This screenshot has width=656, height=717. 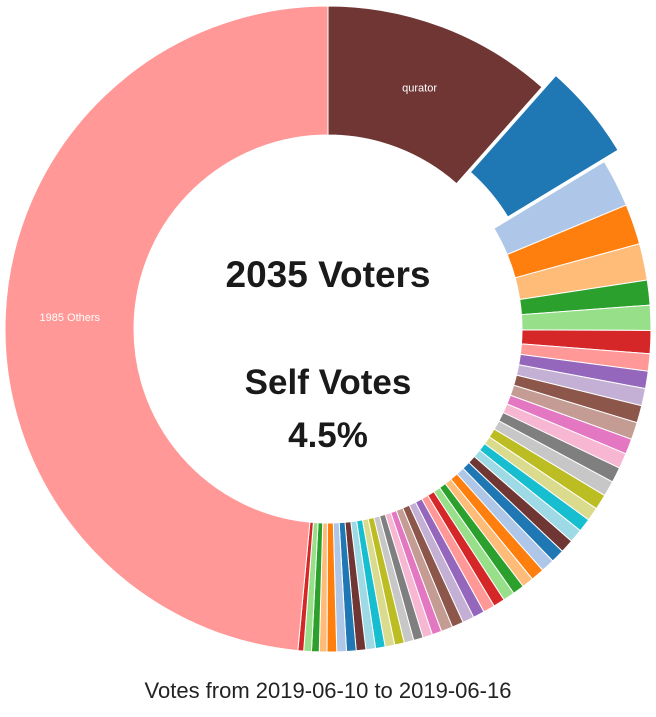 I want to click on chart-caption: Votes from 2019-06-10 to 2019-06-16, so click(x=328, y=690).